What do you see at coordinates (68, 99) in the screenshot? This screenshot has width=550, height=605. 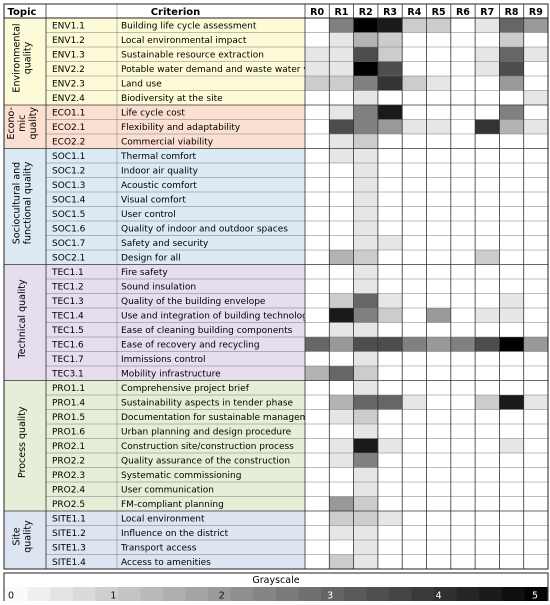 I see `criterion-code: ENV2.4` at bounding box center [68, 99].